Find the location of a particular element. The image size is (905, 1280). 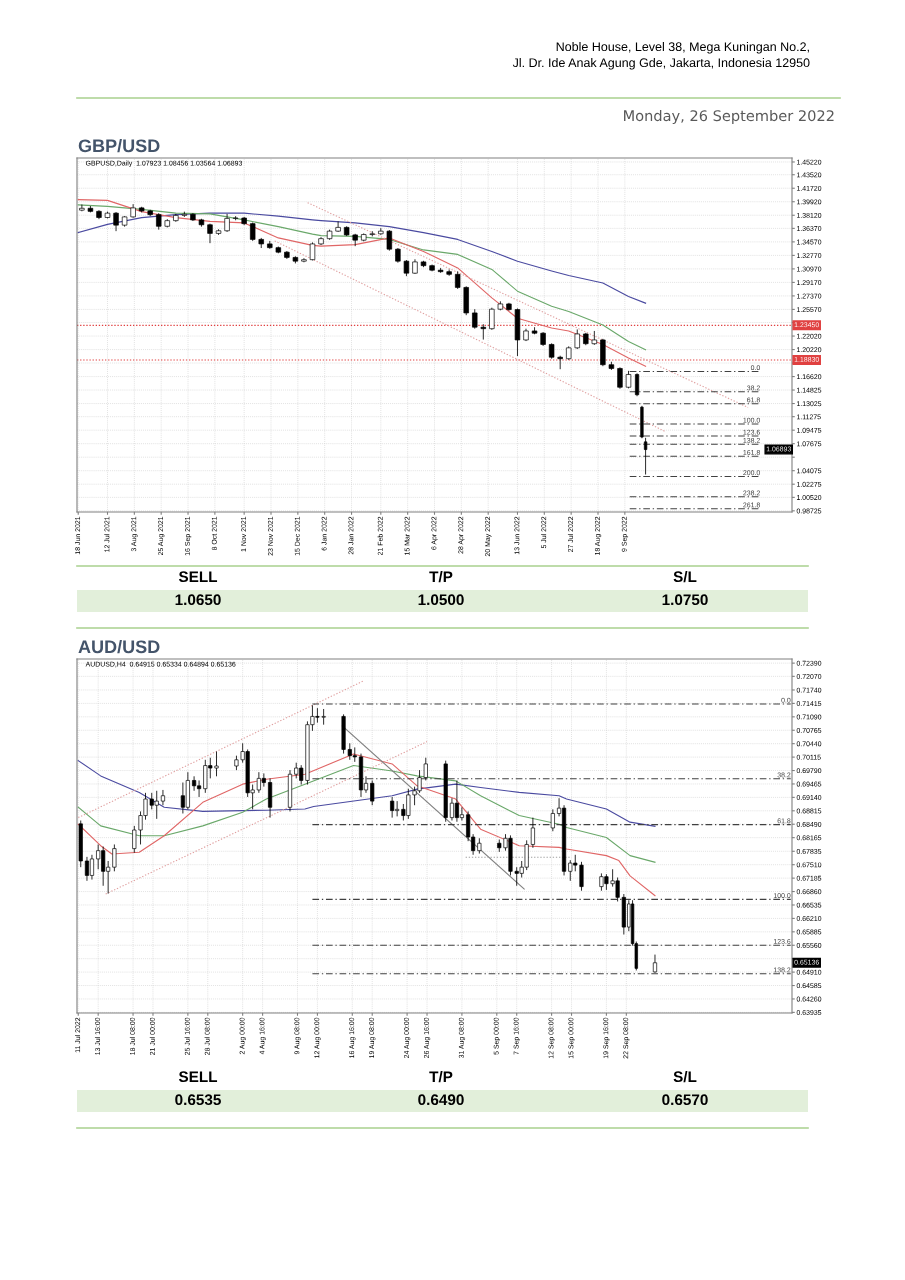

chart-title: GBP/USD is located at coordinates (119, 145).